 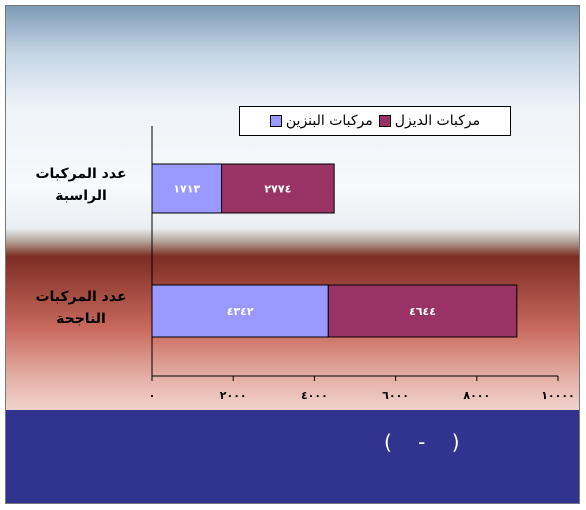 I want to click on bar-value-label-0-0: ٤٣٤٢, so click(x=240, y=311).